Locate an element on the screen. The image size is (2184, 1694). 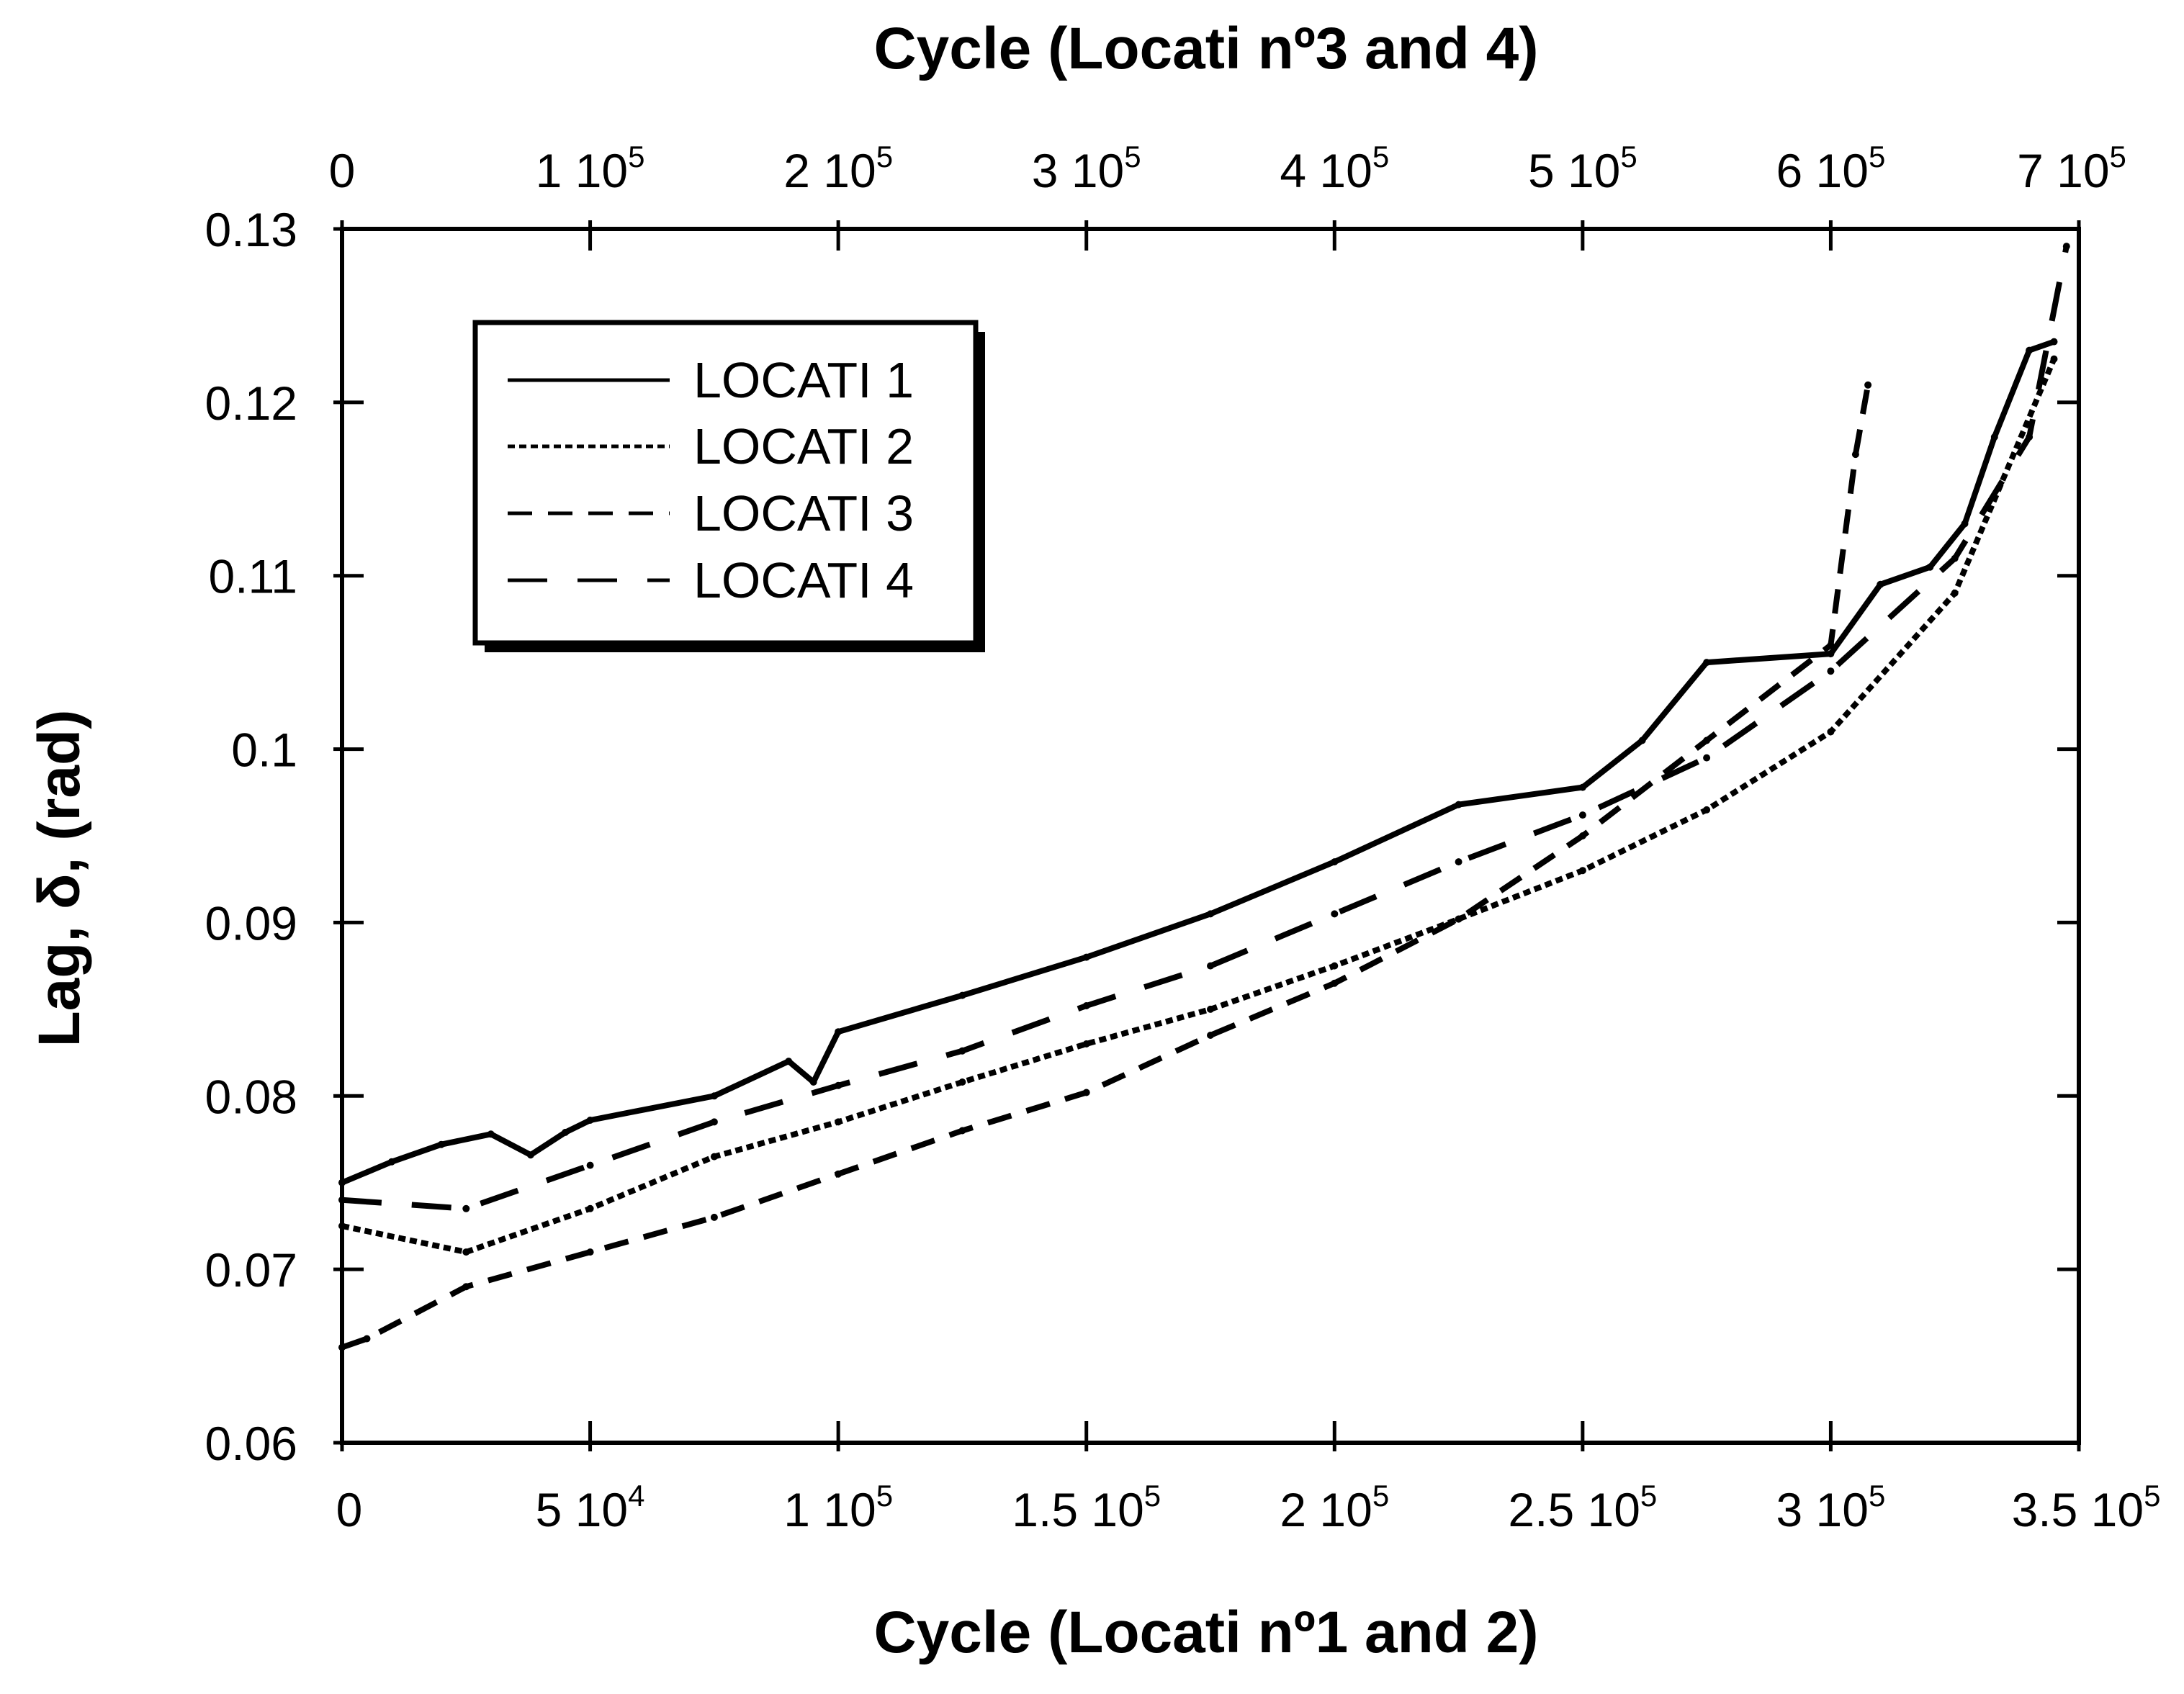
x-tick-label: 3 105 is located at coordinates (1831, 1508).